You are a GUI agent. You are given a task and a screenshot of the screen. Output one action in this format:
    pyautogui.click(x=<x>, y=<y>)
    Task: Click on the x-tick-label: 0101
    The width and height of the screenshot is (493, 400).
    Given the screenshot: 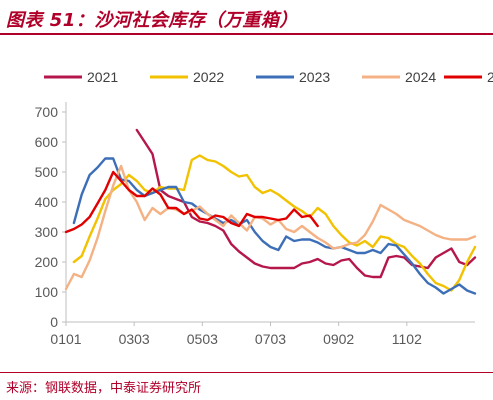 What is the action you would take?
    pyautogui.click(x=65, y=339)
    